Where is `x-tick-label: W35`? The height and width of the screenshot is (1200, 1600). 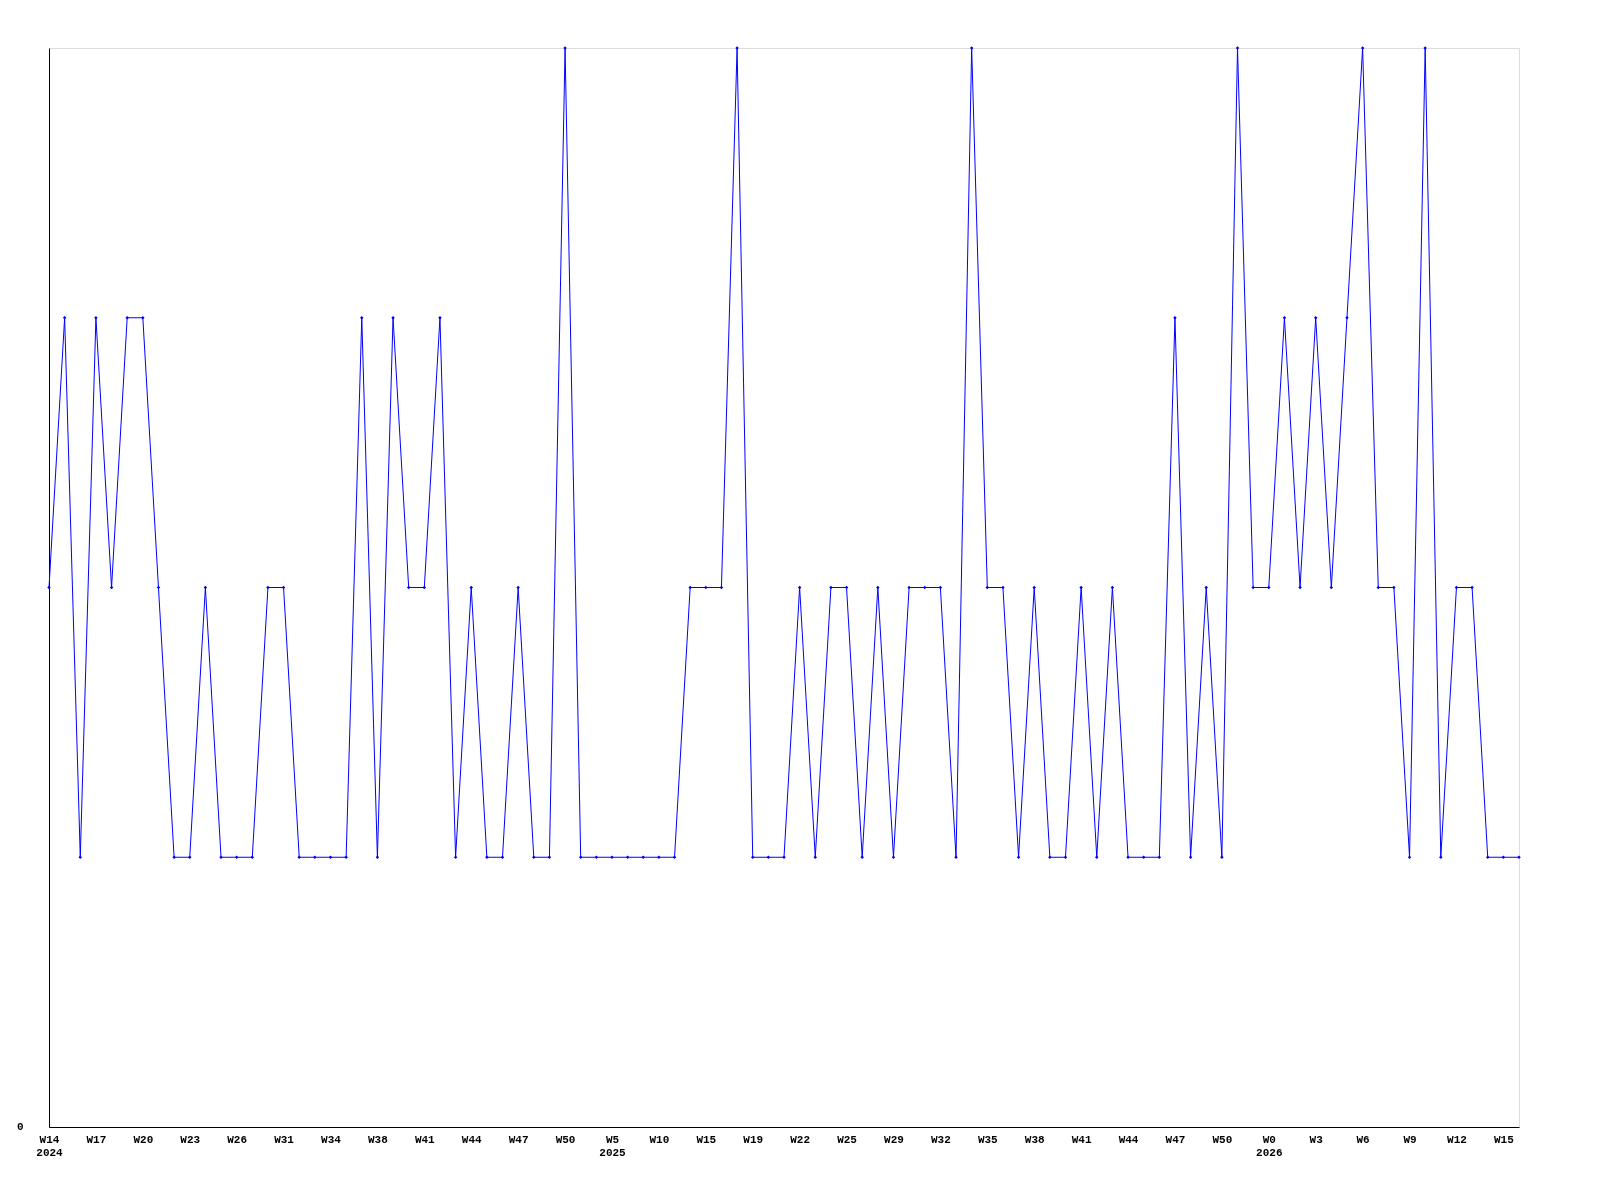
x-tick-label: W35 is located at coordinates (988, 1139).